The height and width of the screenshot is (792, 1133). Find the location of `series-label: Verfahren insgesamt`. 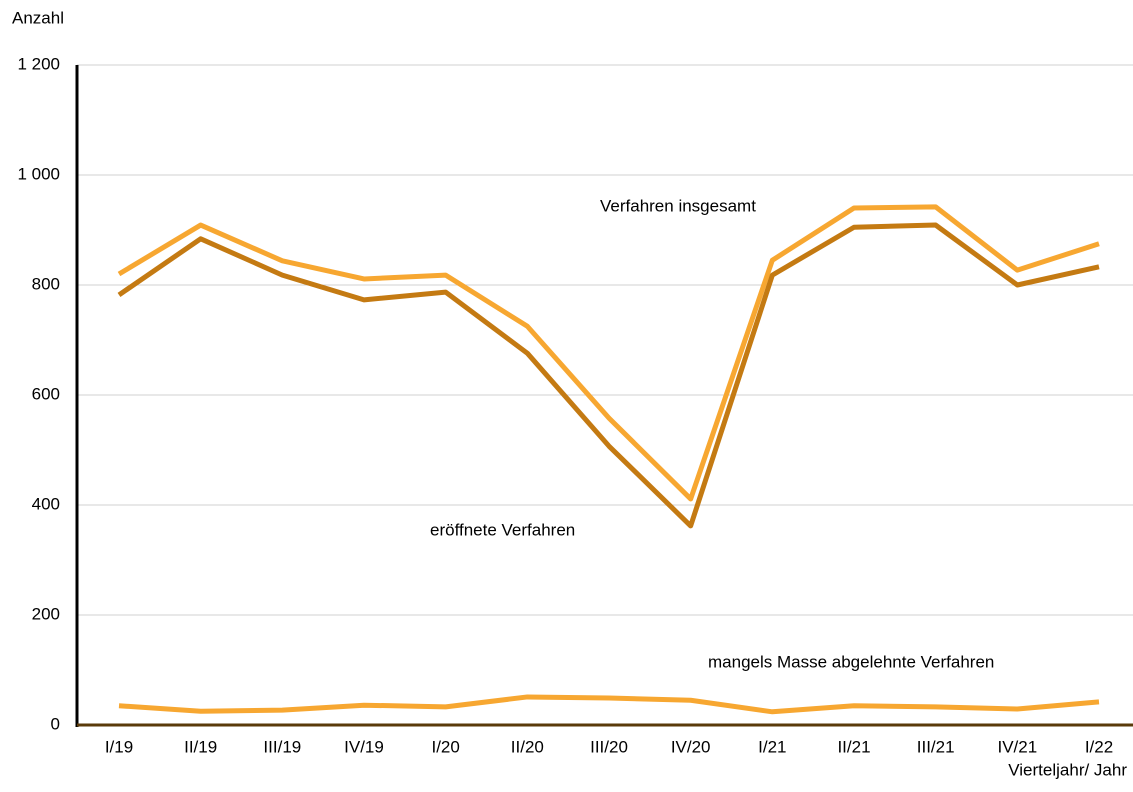

series-label: Verfahren insgesamt is located at coordinates (678, 205).